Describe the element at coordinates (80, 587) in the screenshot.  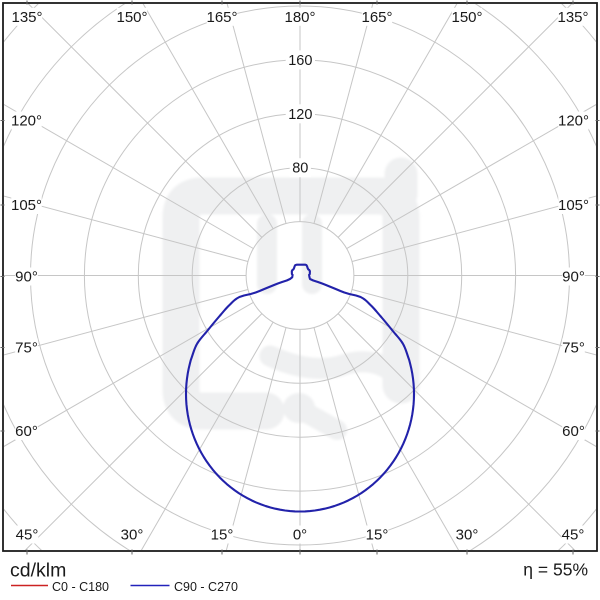
I see `svg-text: C0 - C180` at that location.